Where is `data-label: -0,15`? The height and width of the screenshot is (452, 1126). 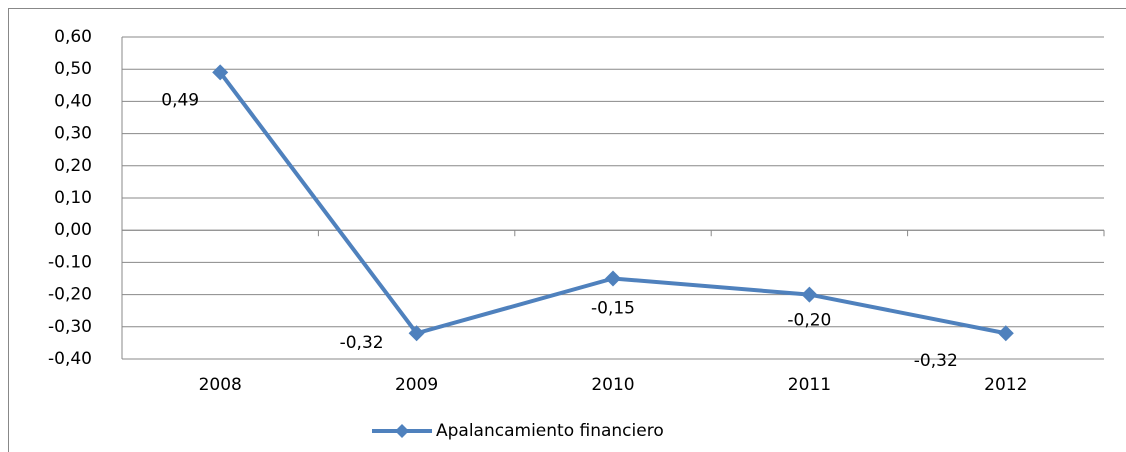
data-label: -0,15 is located at coordinates (613, 309).